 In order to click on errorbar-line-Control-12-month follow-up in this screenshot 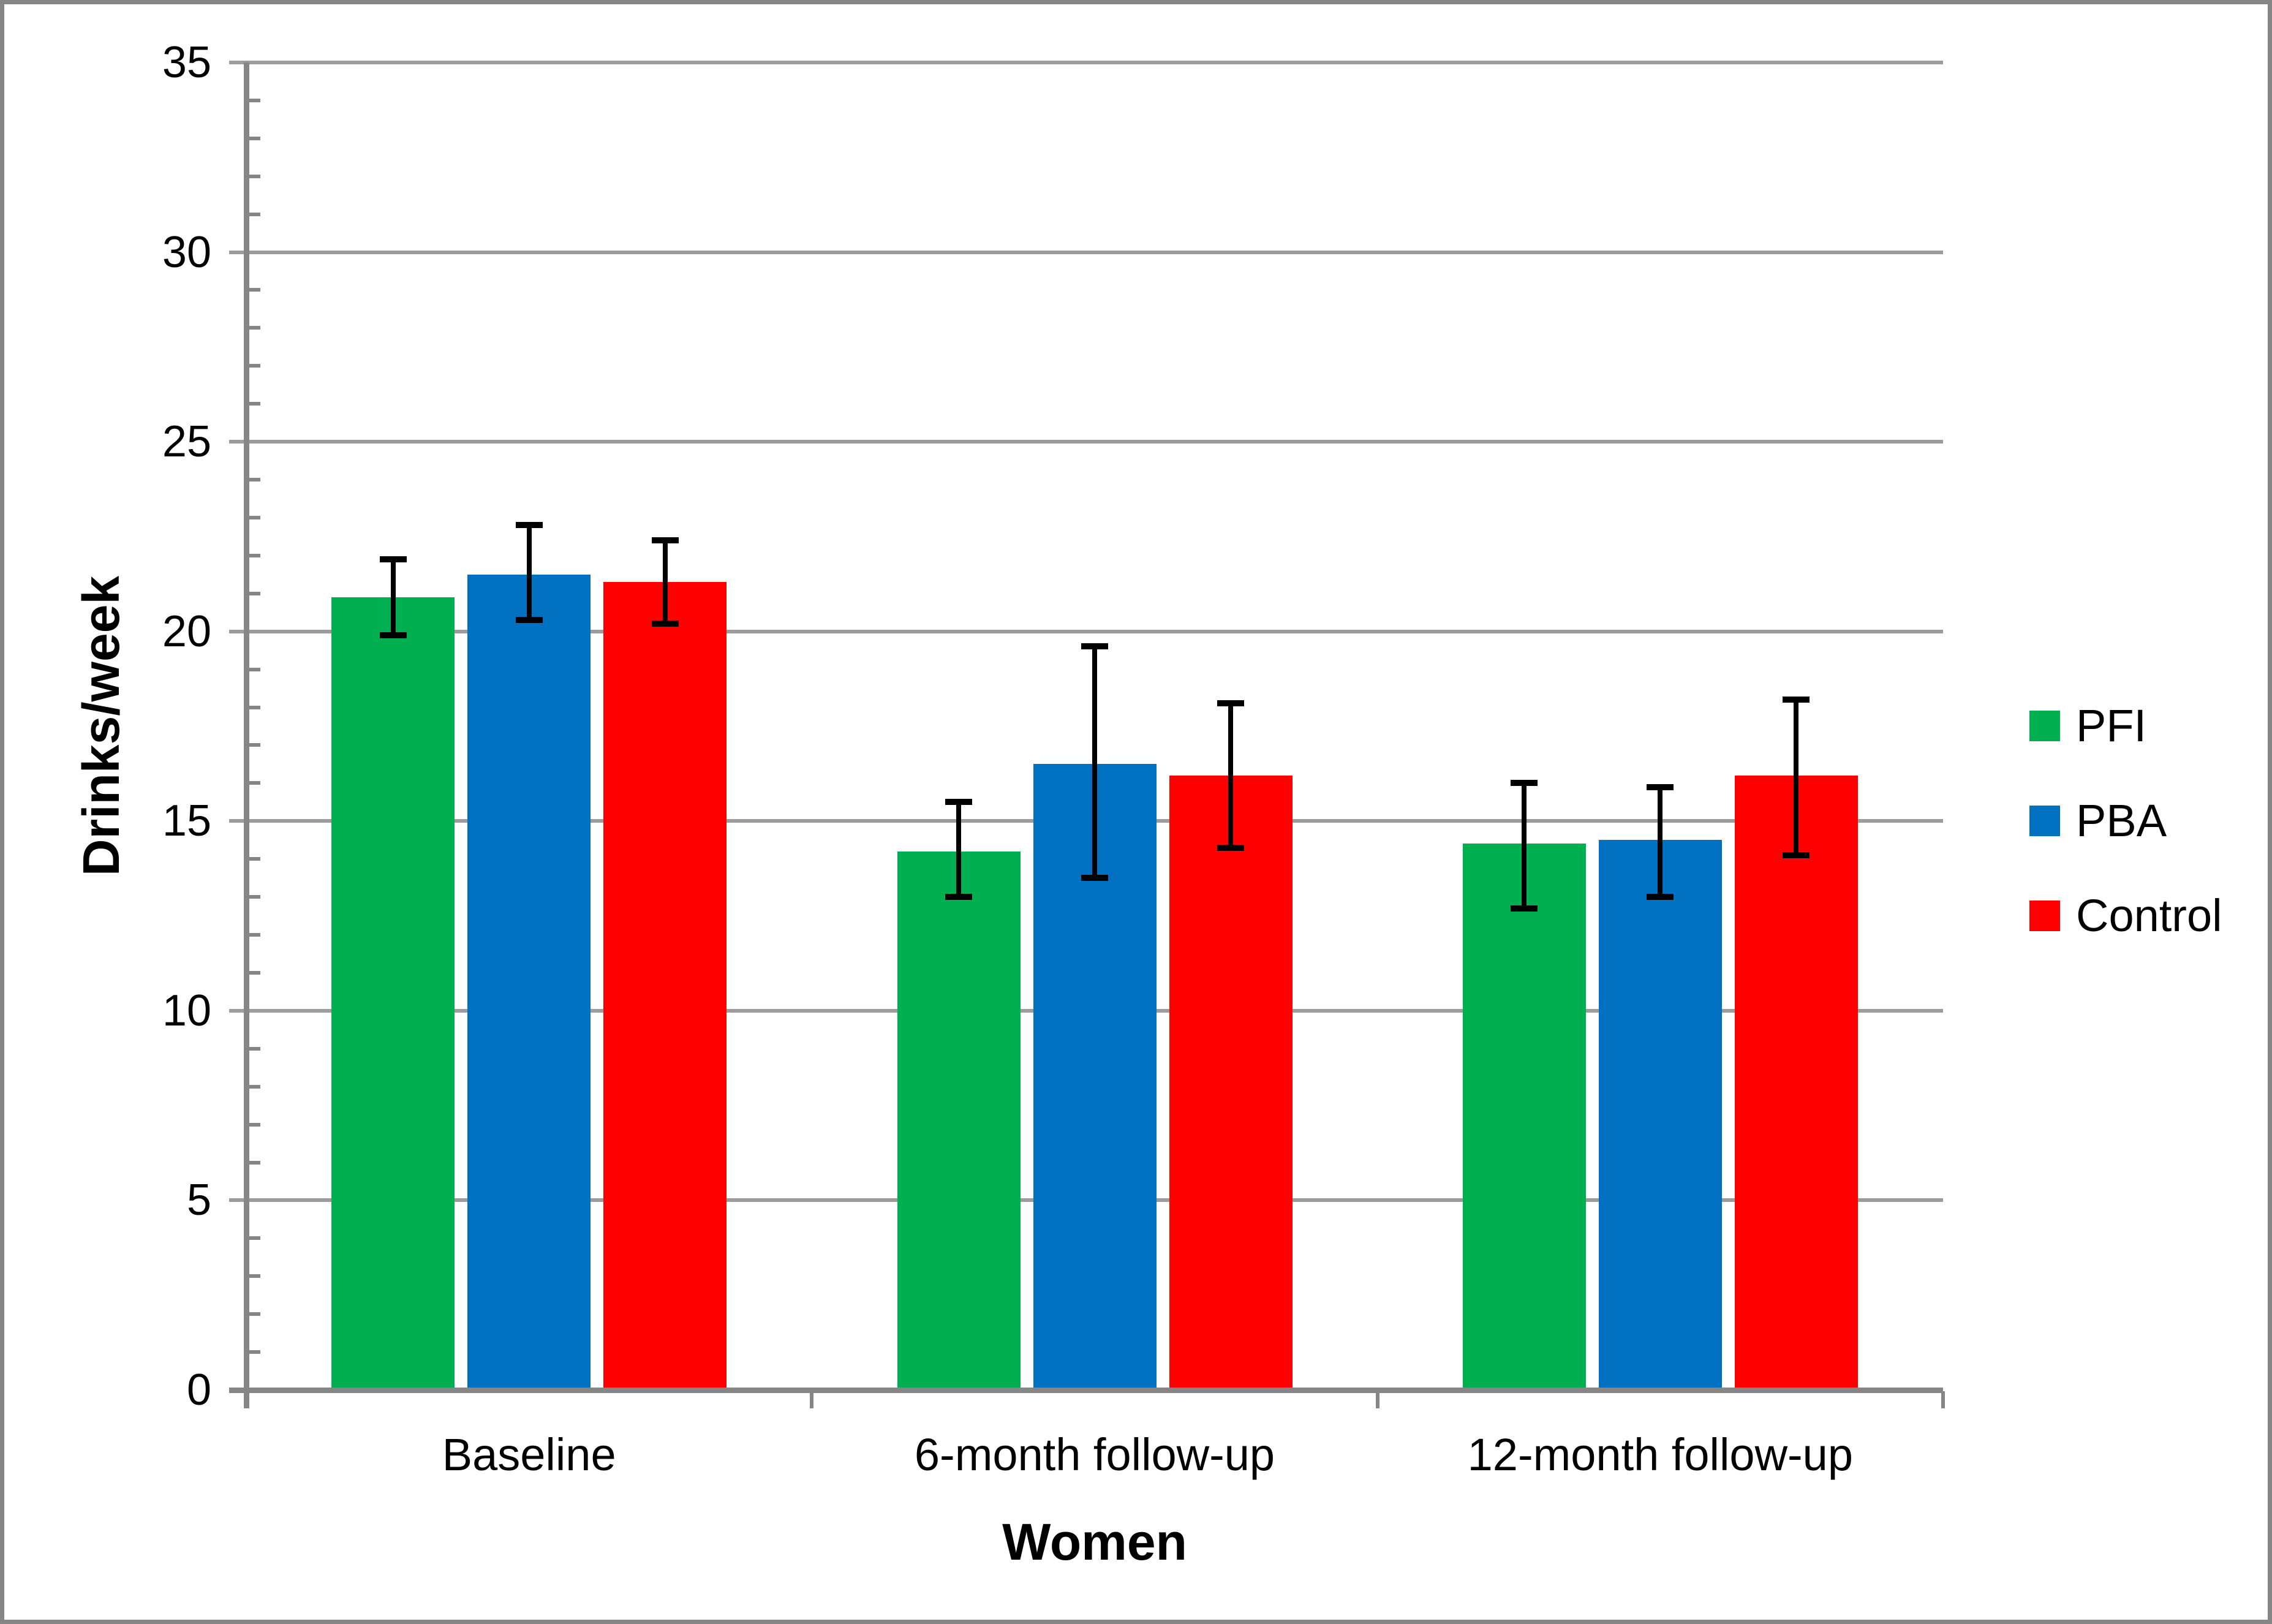, I will do `click(1797, 777)`.